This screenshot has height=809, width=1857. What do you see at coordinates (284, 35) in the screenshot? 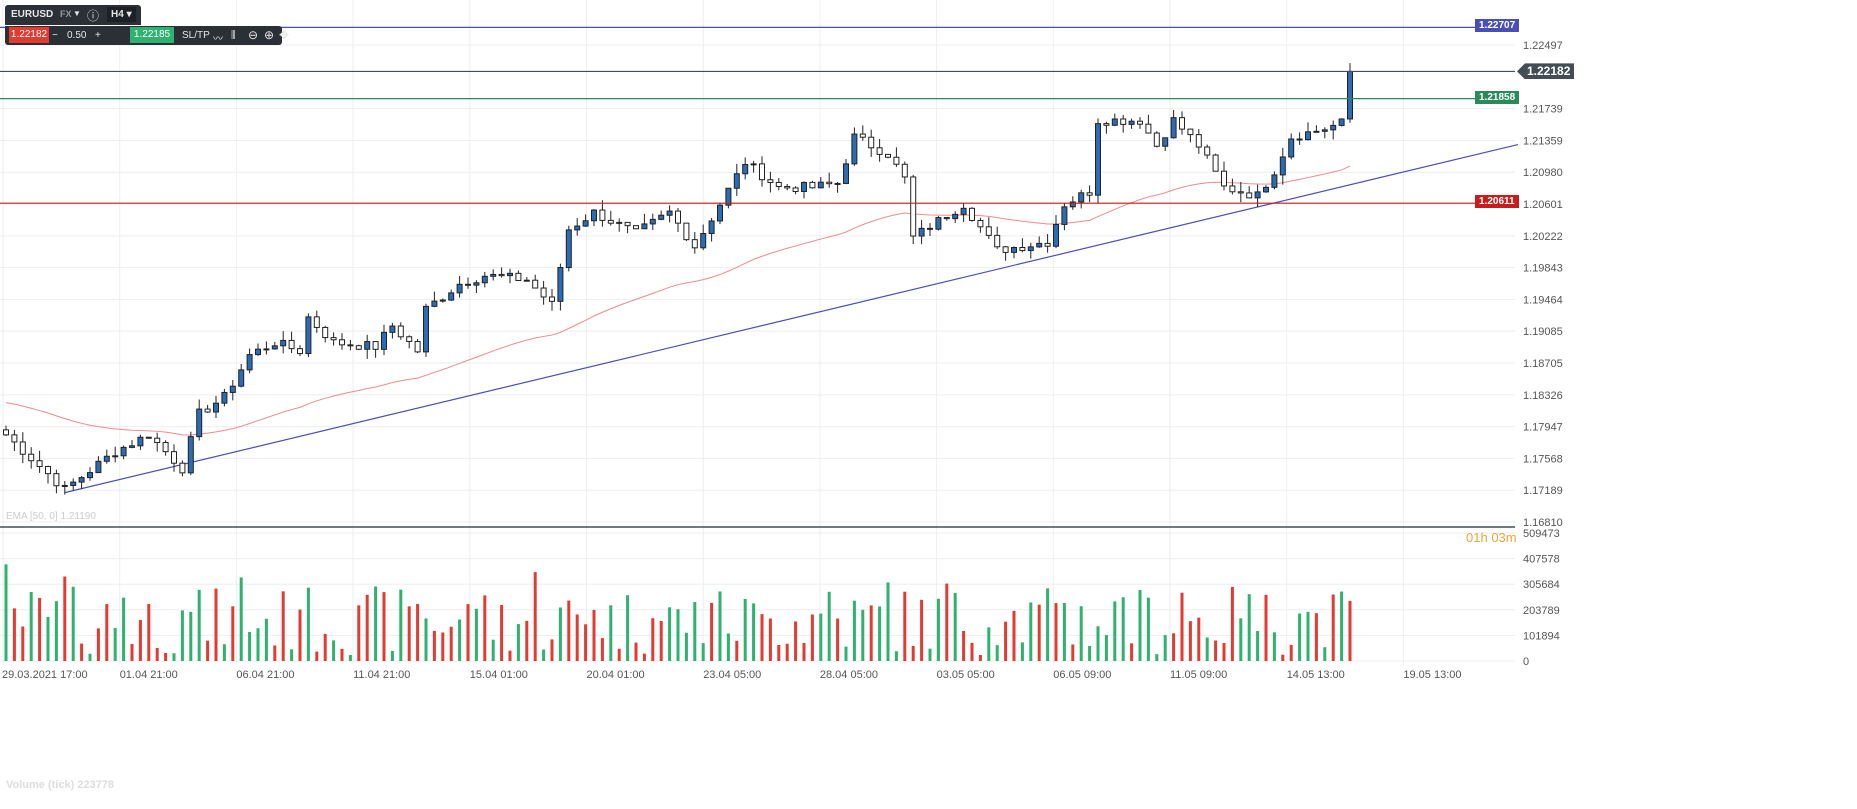
I see `move-icon: ✥` at bounding box center [284, 35].